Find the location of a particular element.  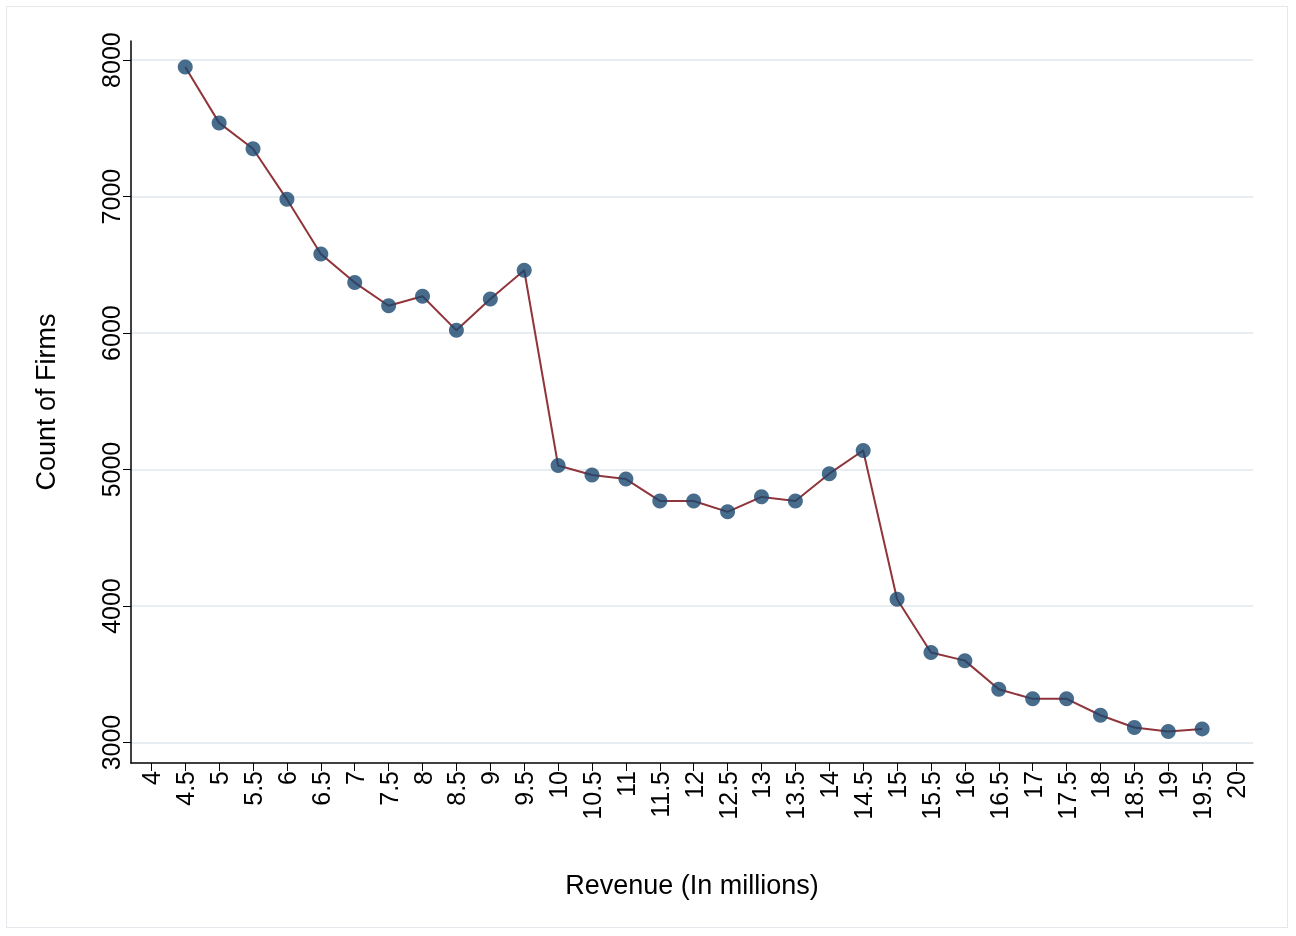

y-tick-label: 5000 is located at coordinates (110, 469).